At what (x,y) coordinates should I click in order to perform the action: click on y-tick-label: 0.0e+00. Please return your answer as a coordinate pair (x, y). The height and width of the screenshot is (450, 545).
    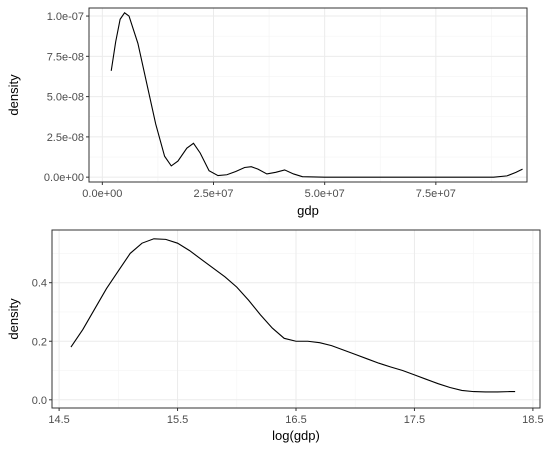
    Looking at the image, I should click on (64, 178).